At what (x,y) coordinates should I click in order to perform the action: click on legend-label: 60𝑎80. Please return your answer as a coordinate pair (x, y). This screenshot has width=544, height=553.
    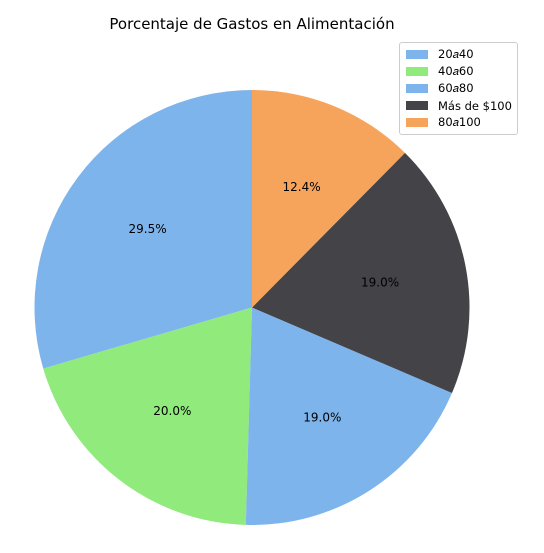
    Looking at the image, I should click on (456, 88).